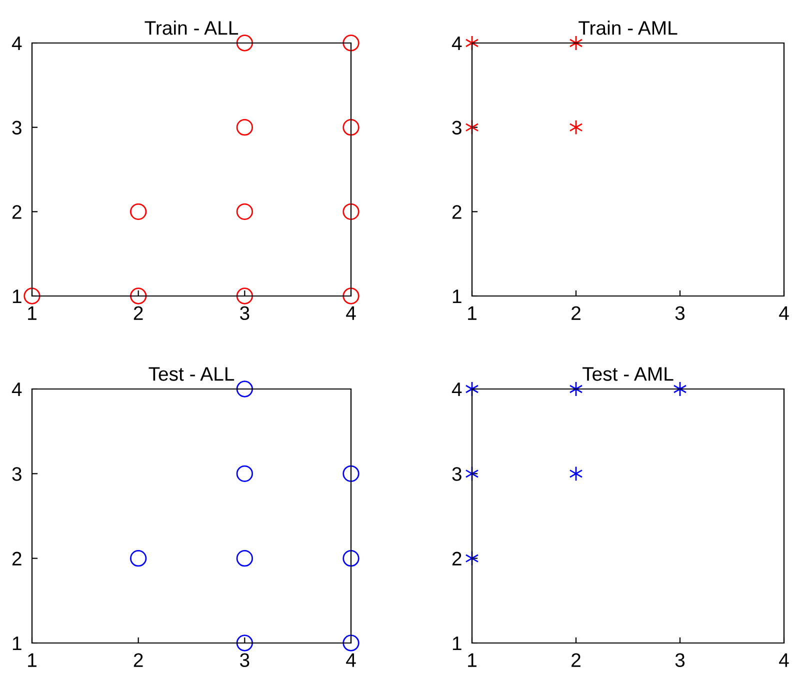 This screenshot has height=675, width=795. I want to click on chart-title: Train - AML, so click(628, 27).